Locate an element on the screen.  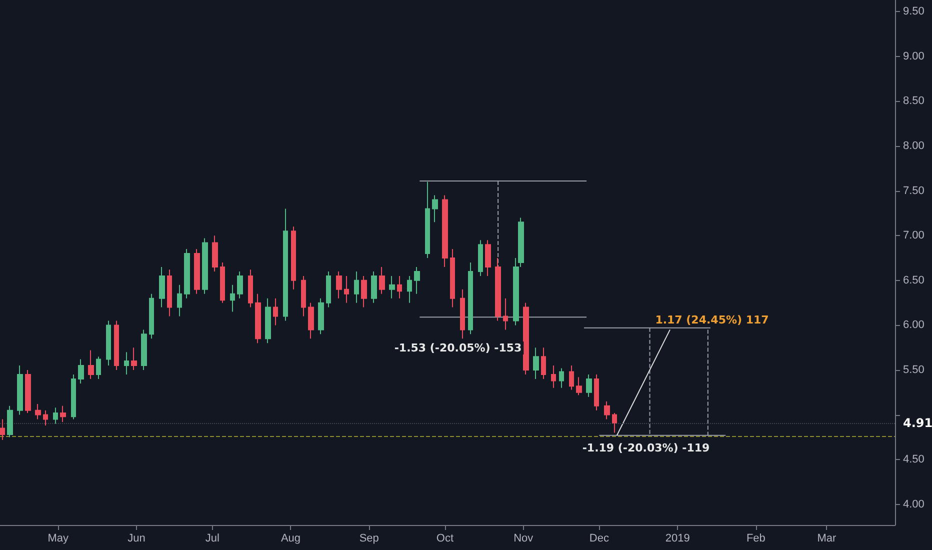
y-tick-label: 6.00 is located at coordinates (913, 325).